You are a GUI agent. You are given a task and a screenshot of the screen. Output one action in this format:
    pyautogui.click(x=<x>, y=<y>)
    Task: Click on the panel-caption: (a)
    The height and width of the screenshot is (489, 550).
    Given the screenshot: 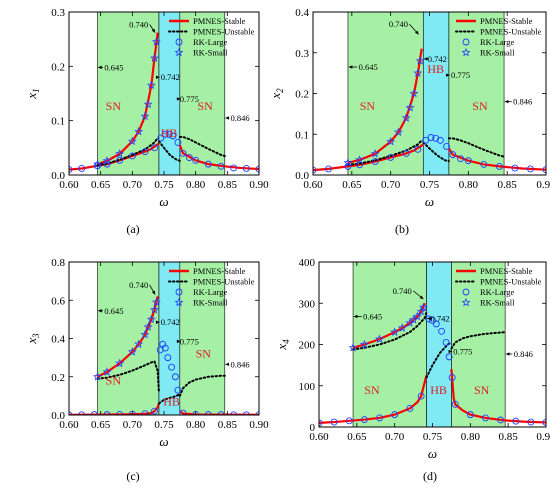 What is the action you would take?
    pyautogui.click(x=132, y=229)
    